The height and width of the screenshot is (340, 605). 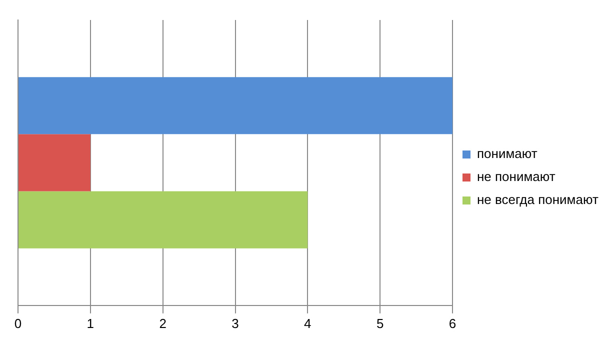 I want to click on legend-label: не всегда понимают, so click(x=537, y=200).